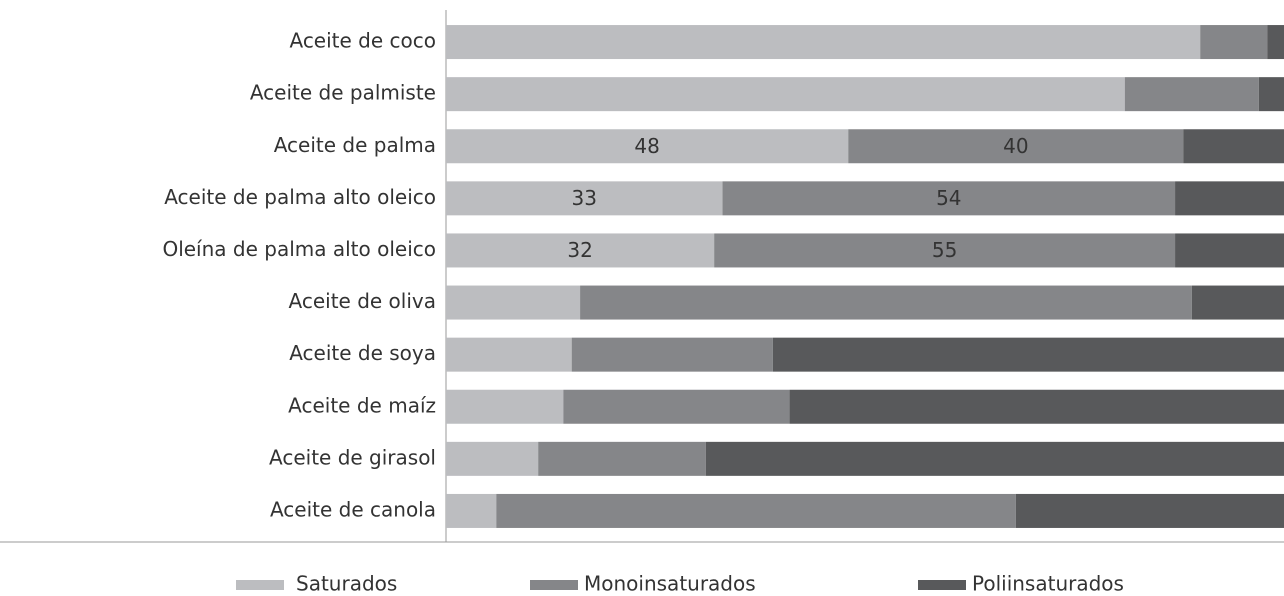 The height and width of the screenshot is (596, 1284). What do you see at coordinates (346, 584) in the screenshot?
I see `legend-label: Saturados` at bounding box center [346, 584].